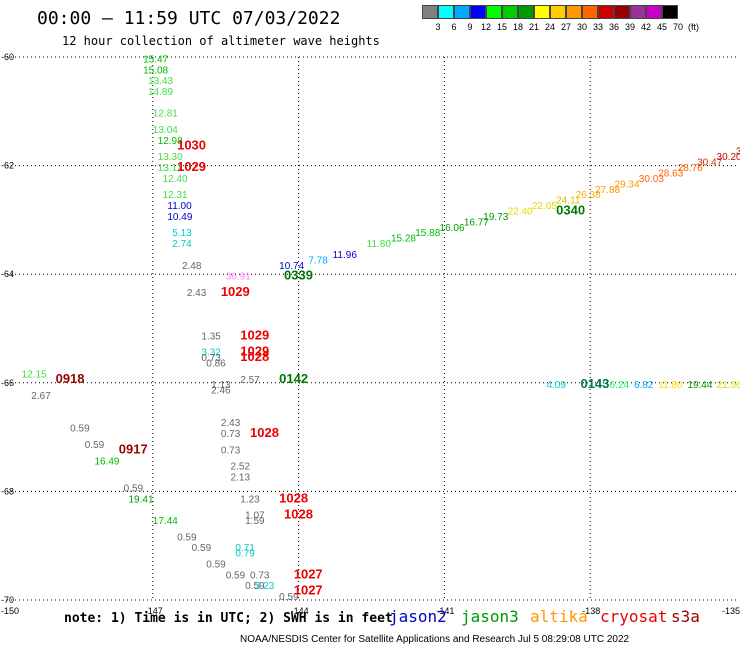  I want to click on x-tick-label: -135, so click(731, 611).